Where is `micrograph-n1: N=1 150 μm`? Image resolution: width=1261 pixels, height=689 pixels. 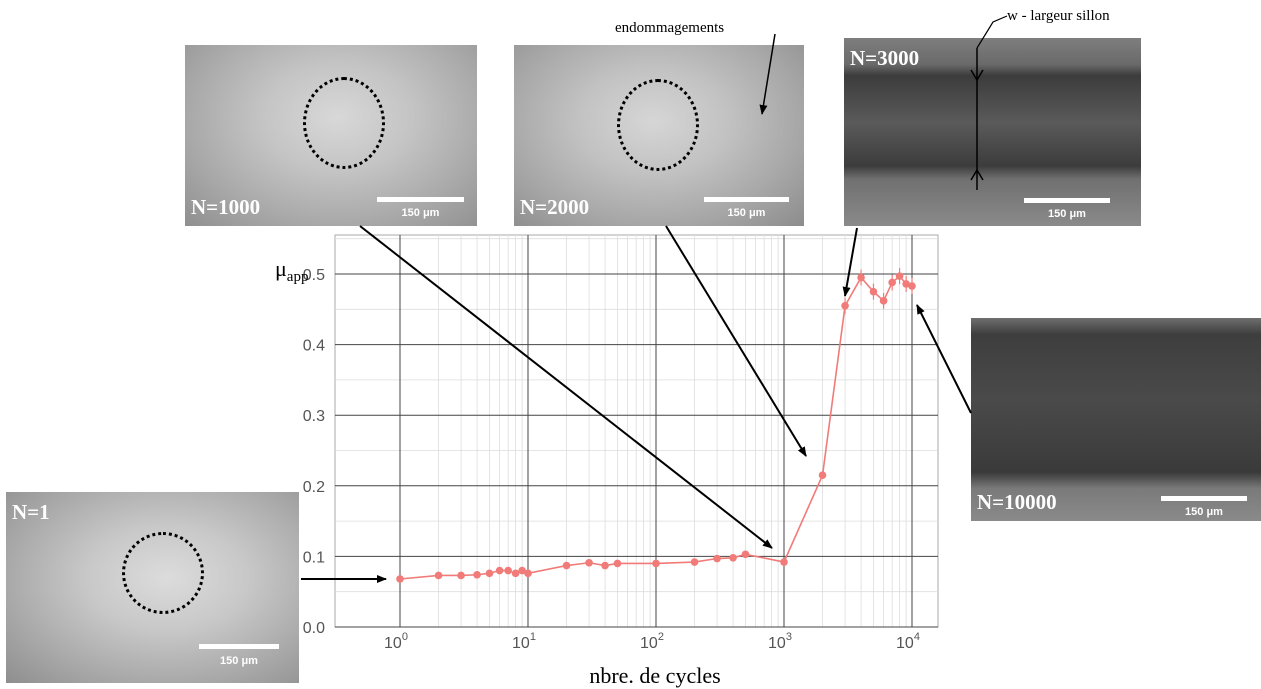 micrograph-n1: N=1 150 μm is located at coordinates (152, 587).